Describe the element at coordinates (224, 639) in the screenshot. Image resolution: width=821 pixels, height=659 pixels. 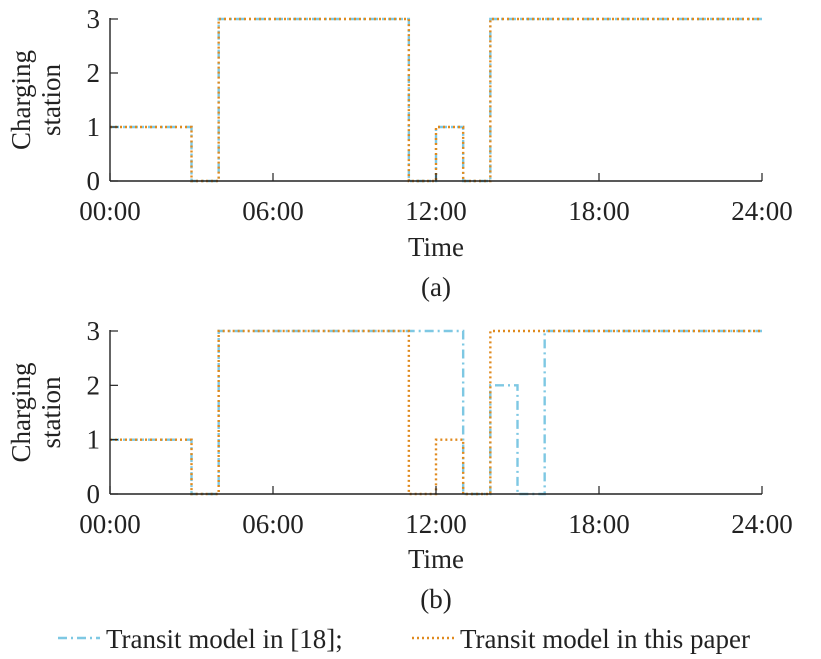
I see `legend-label-transit-model-18: Transit model in [18];` at that location.